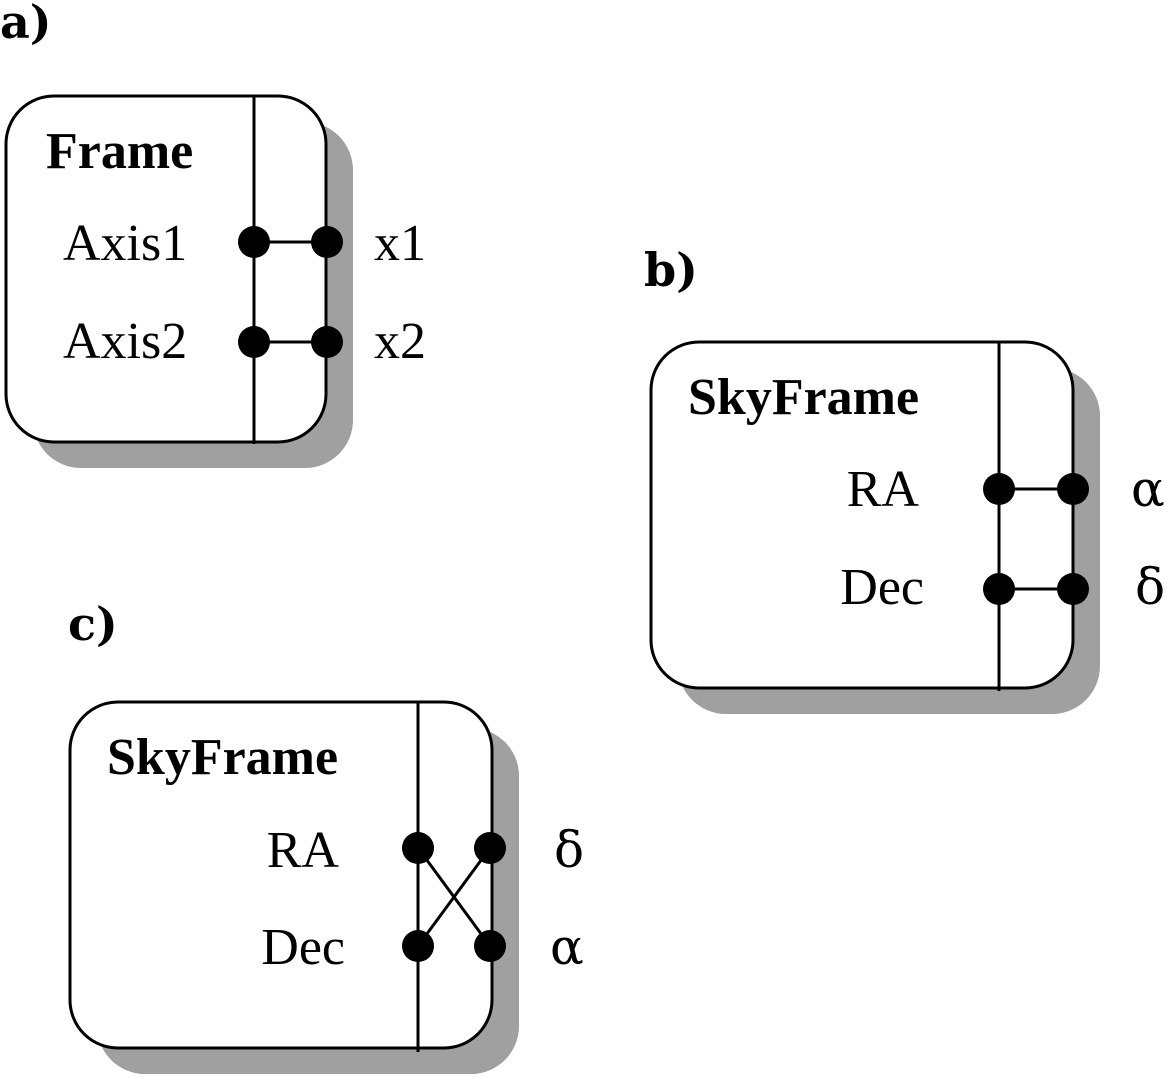 This screenshot has height=1076, width=1167. Describe the element at coordinates (125, 341) in the screenshot. I see `panel-a-axis-label-2: Axis2` at that location.